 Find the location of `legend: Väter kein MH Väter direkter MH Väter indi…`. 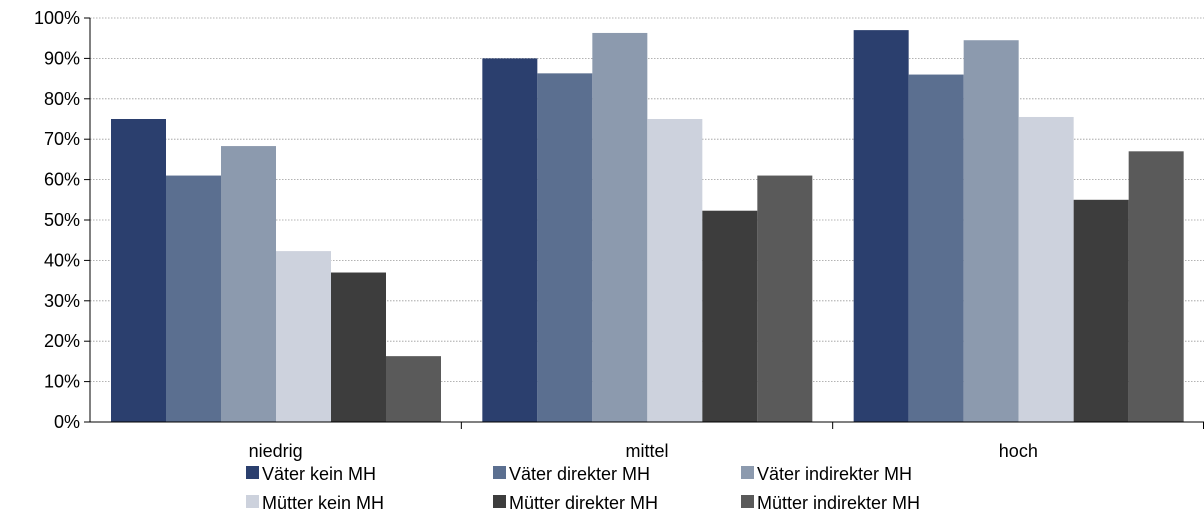

legend: Väter kein MH Väter direkter MH Väter indi… is located at coordinates (583, 488).